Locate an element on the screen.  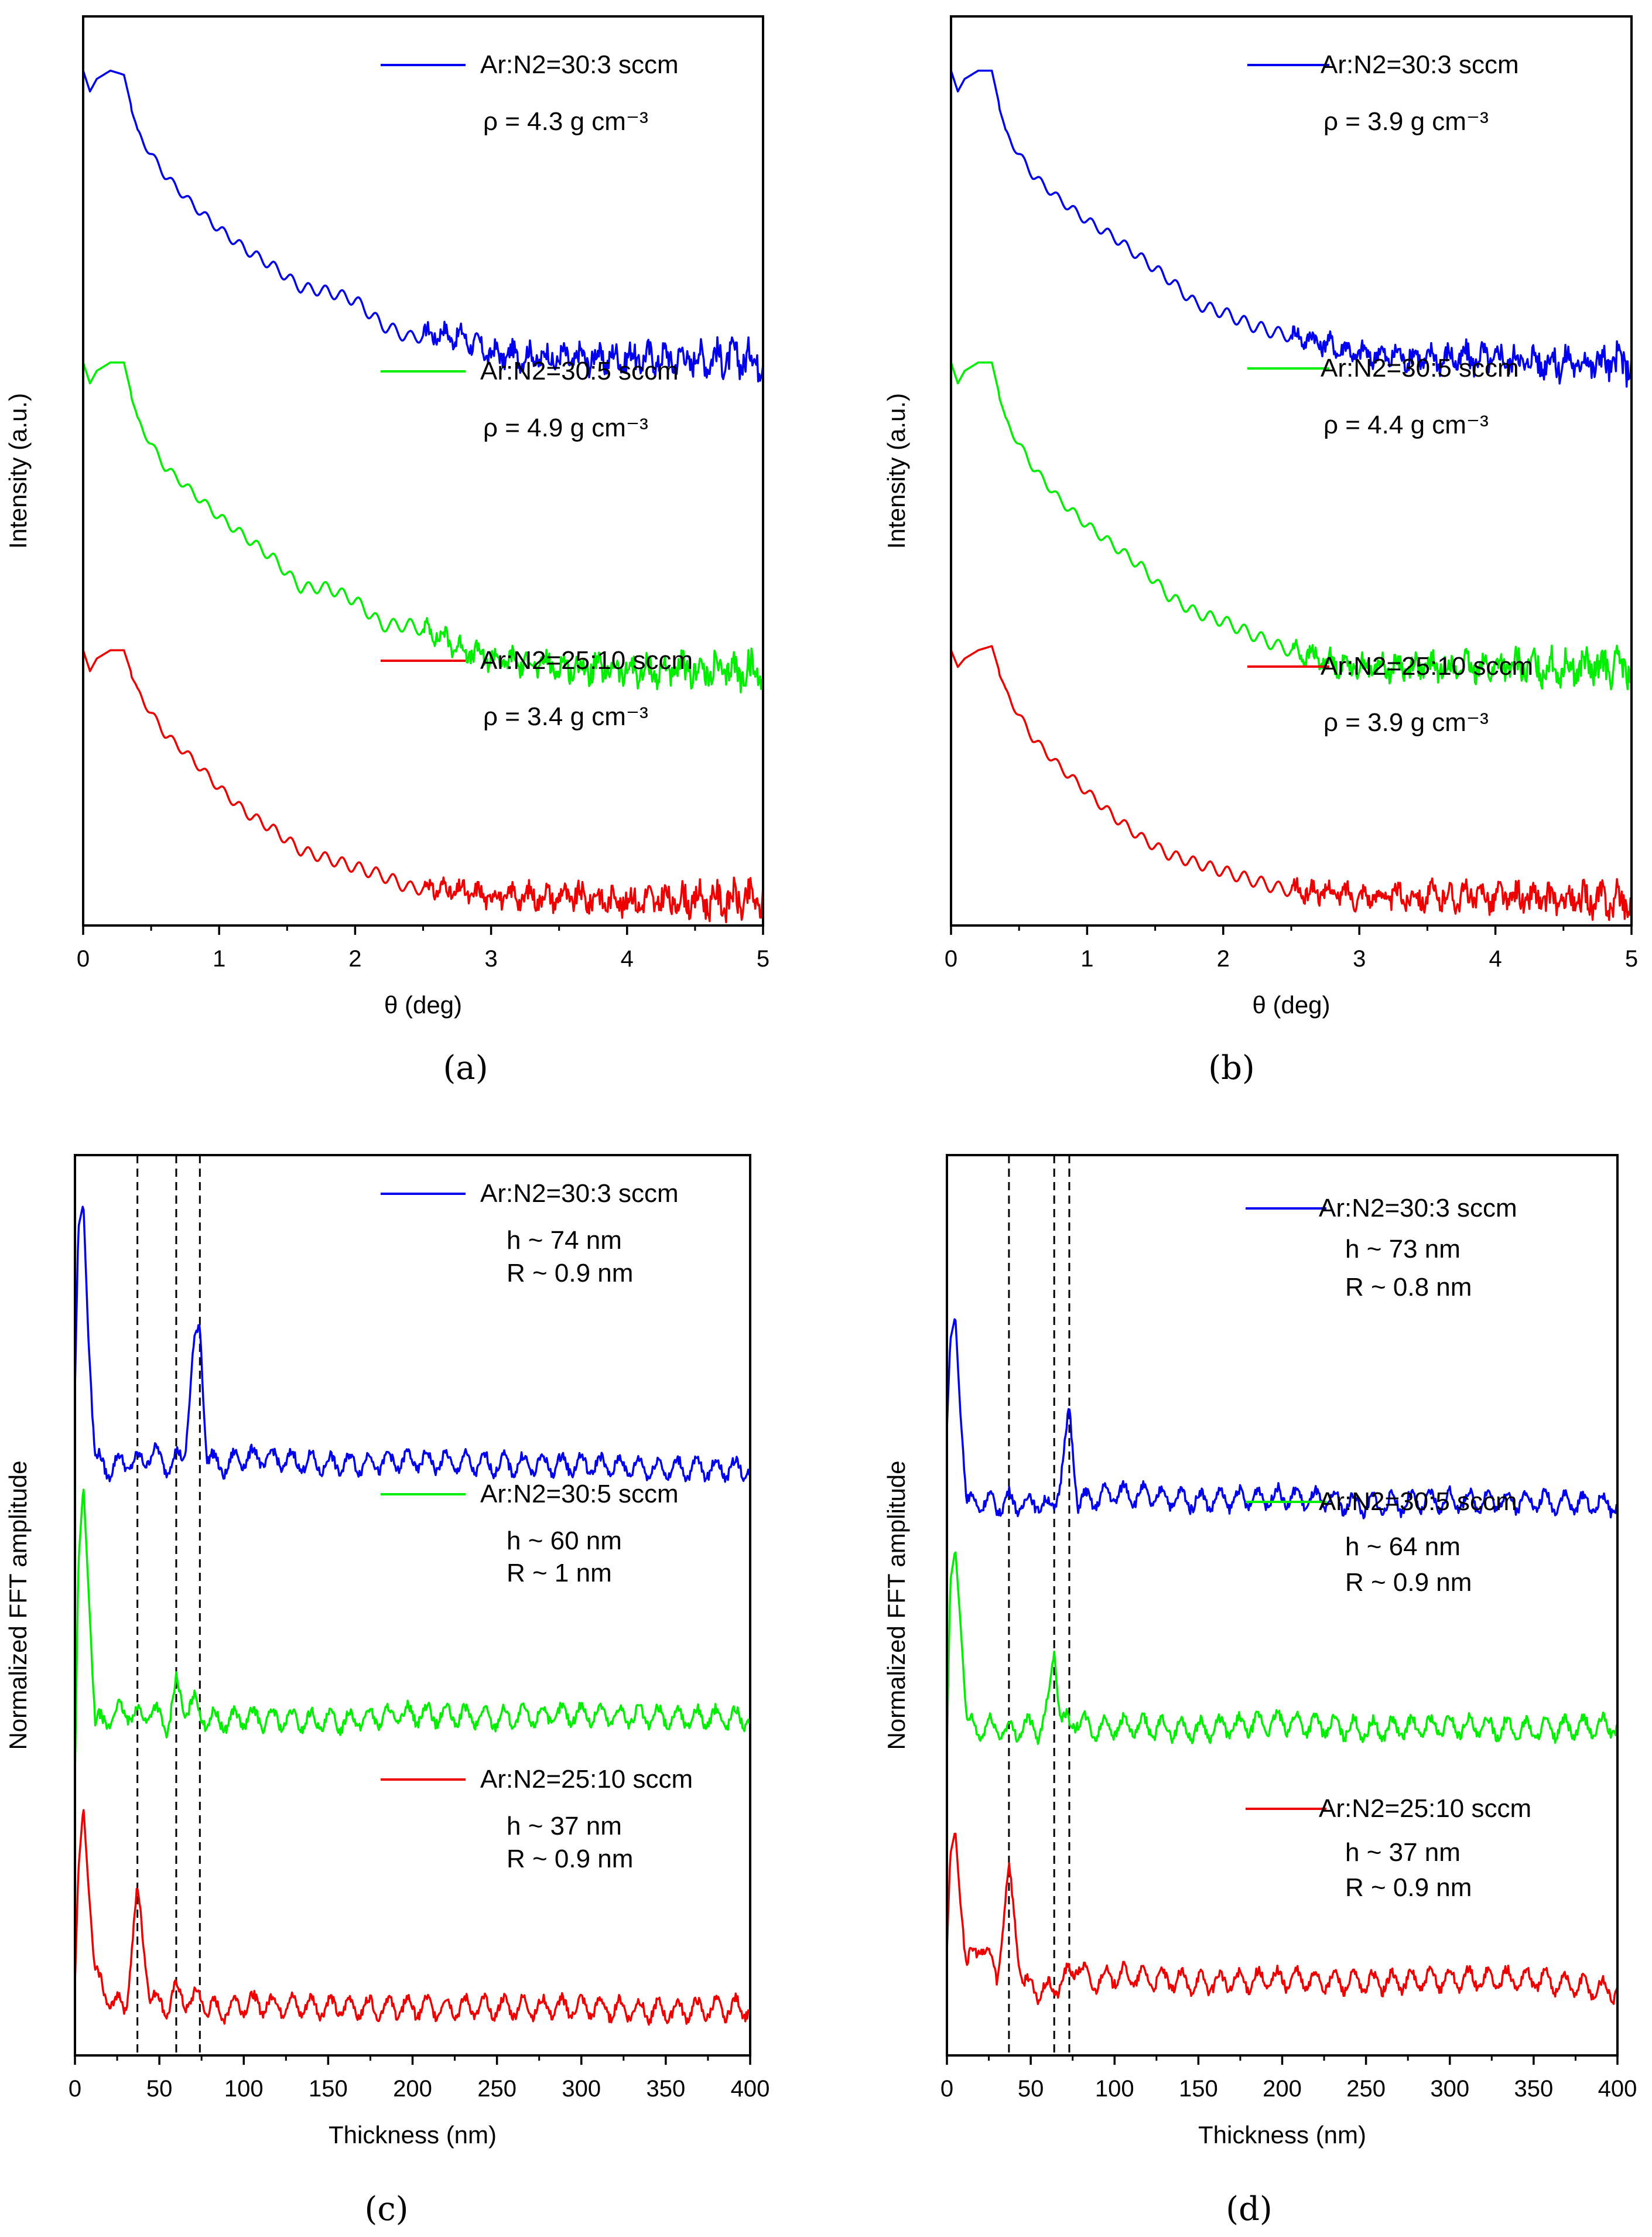
thickness-annotation: h ~ 73 nm is located at coordinates (1403, 1249).